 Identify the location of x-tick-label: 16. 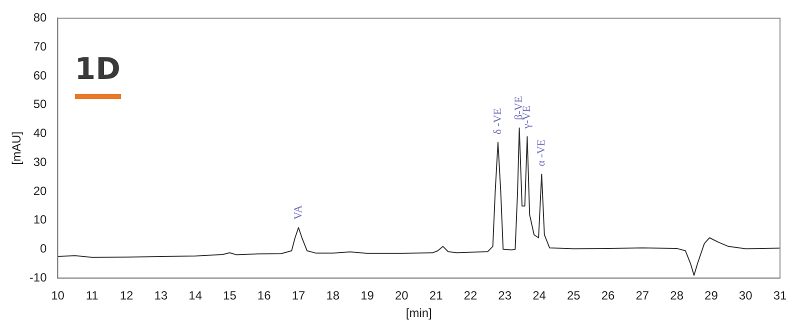
(264, 295).